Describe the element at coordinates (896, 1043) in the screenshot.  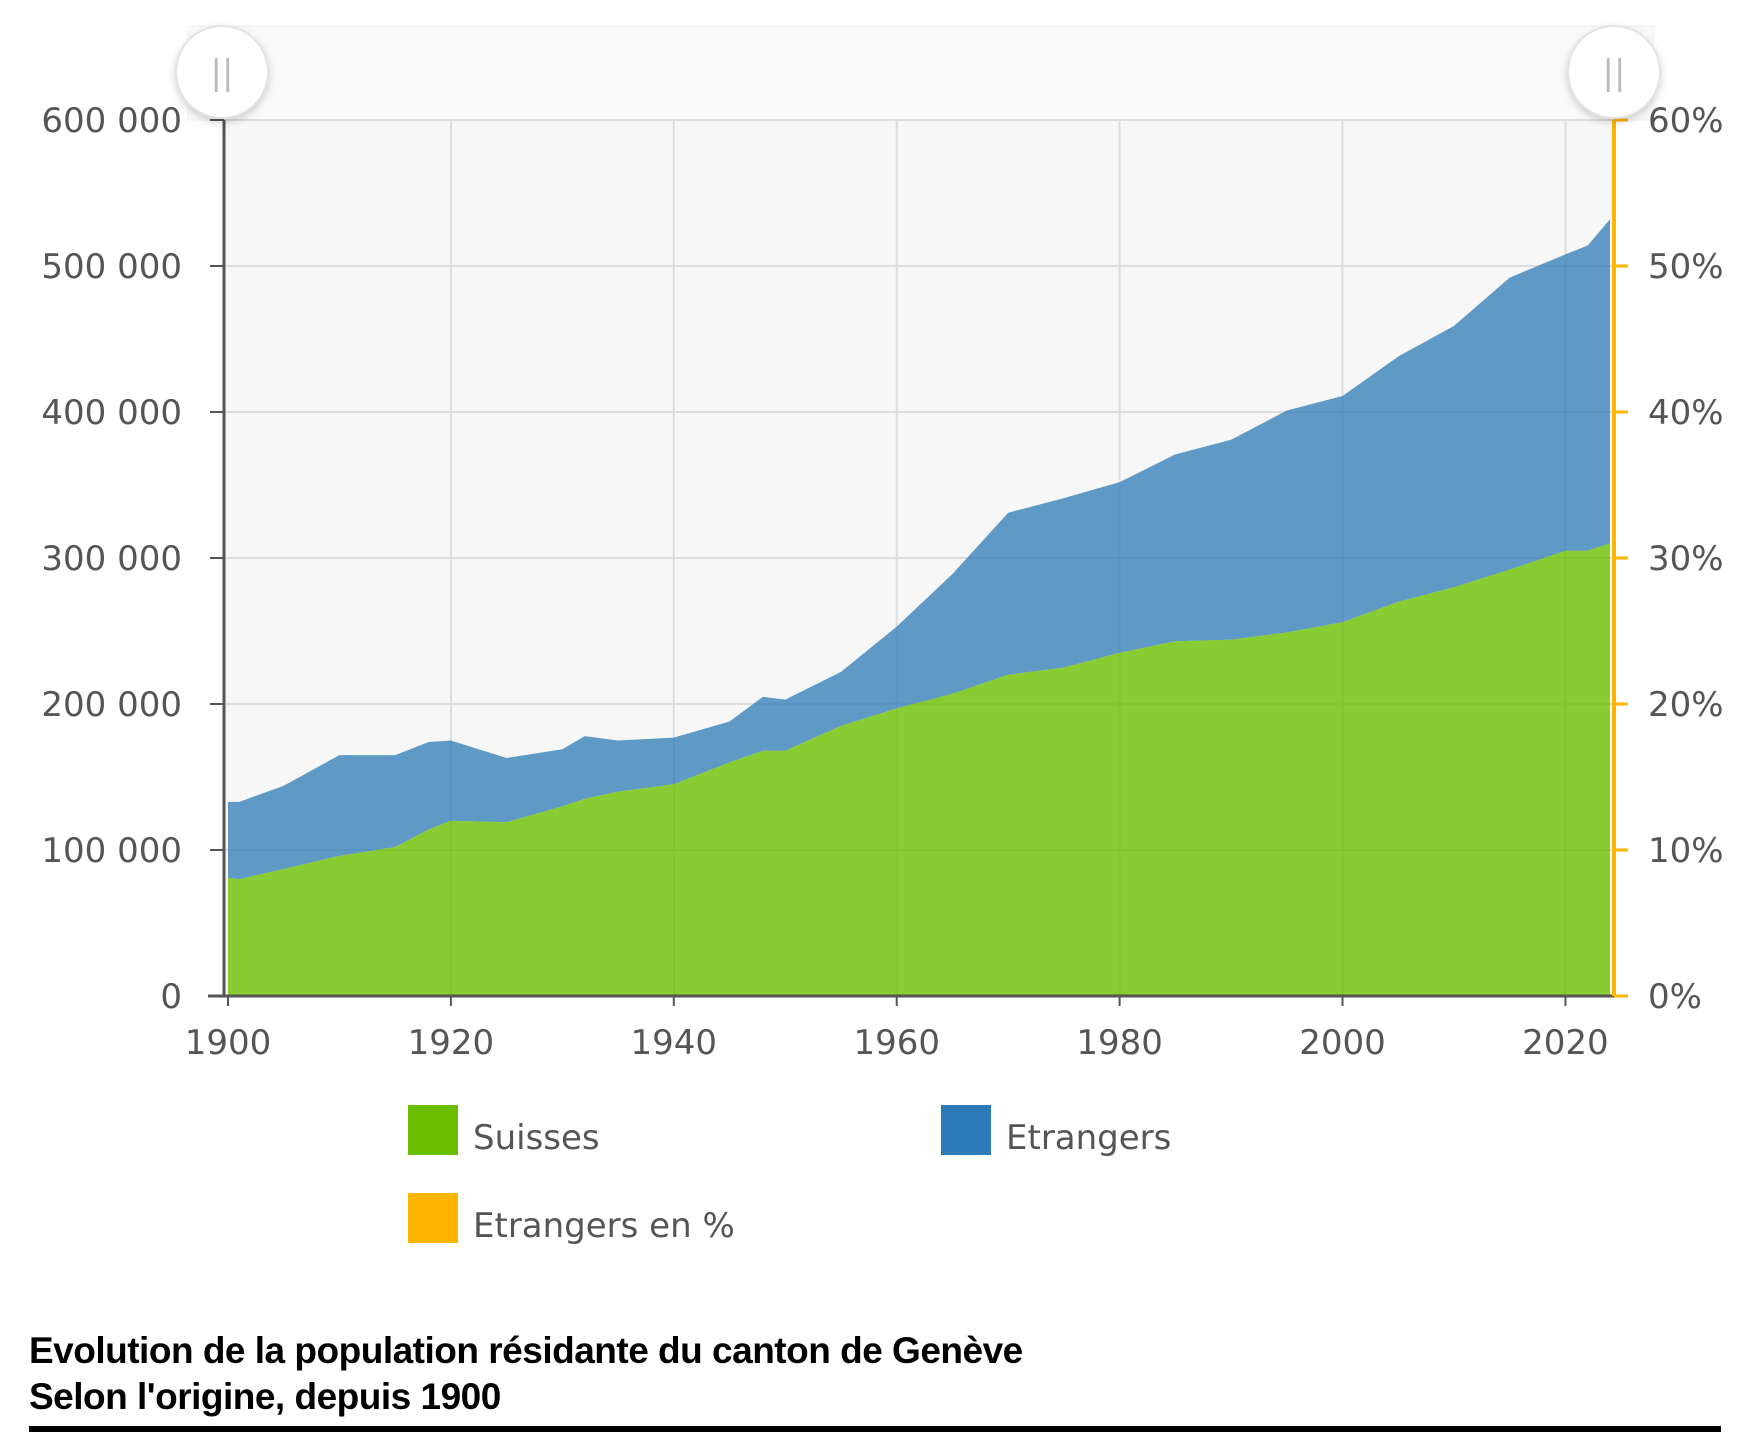
I see `x-tick-label-1960: 1960` at that location.